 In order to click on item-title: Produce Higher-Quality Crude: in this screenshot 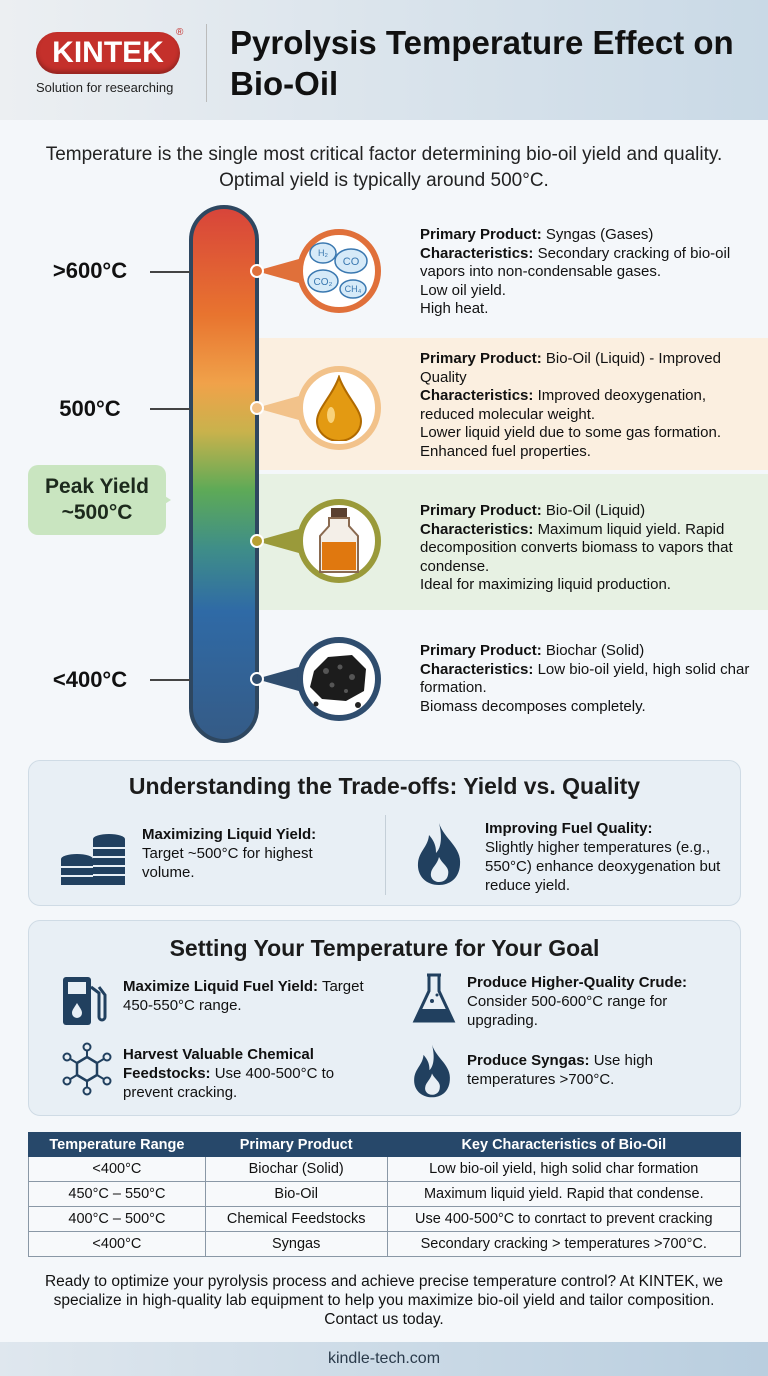, I will do `click(577, 982)`.